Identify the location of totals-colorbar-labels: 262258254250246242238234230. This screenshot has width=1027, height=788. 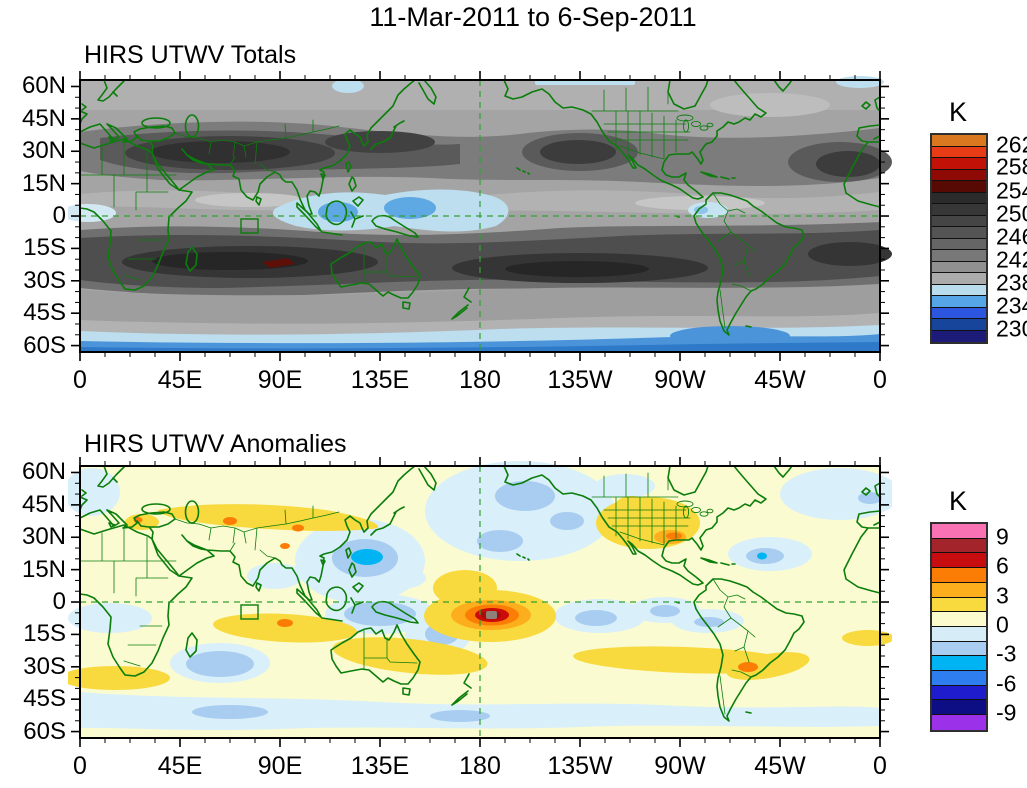
(1011, 236).